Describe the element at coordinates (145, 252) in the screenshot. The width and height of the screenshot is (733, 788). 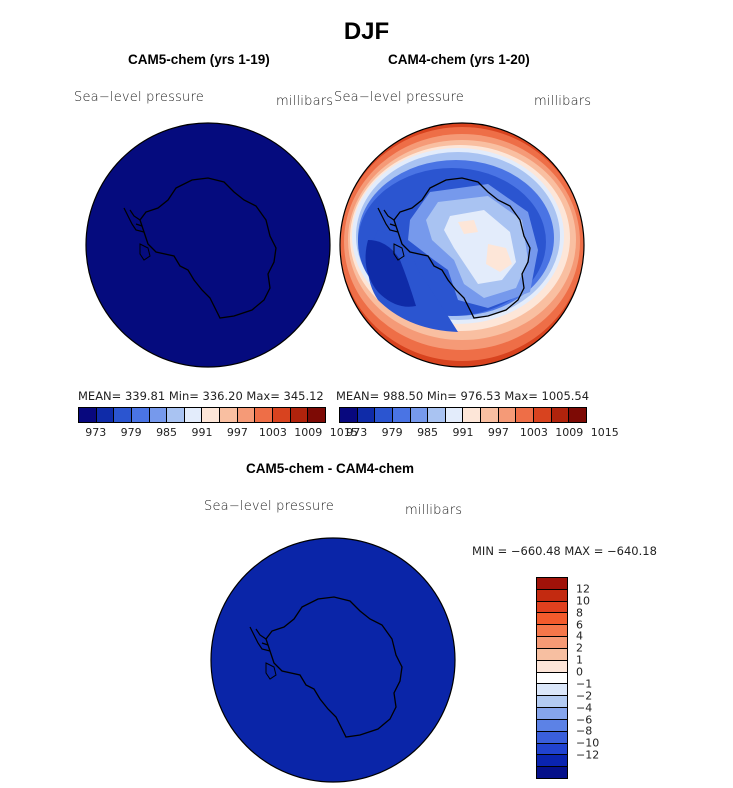
I see `panel1-ice-shelf-outline` at that location.